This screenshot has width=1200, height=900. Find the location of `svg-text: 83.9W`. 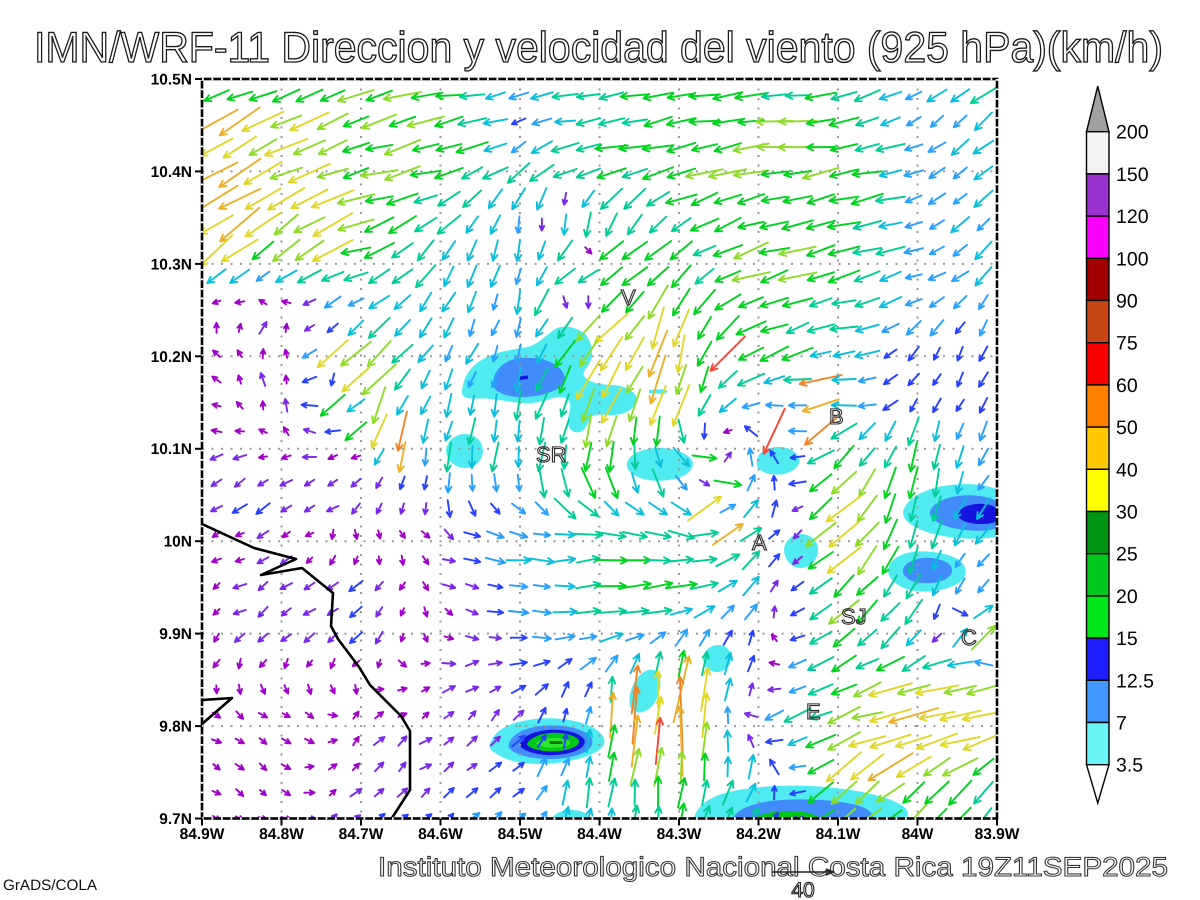

svg-text: 83.9W is located at coordinates (997, 834).